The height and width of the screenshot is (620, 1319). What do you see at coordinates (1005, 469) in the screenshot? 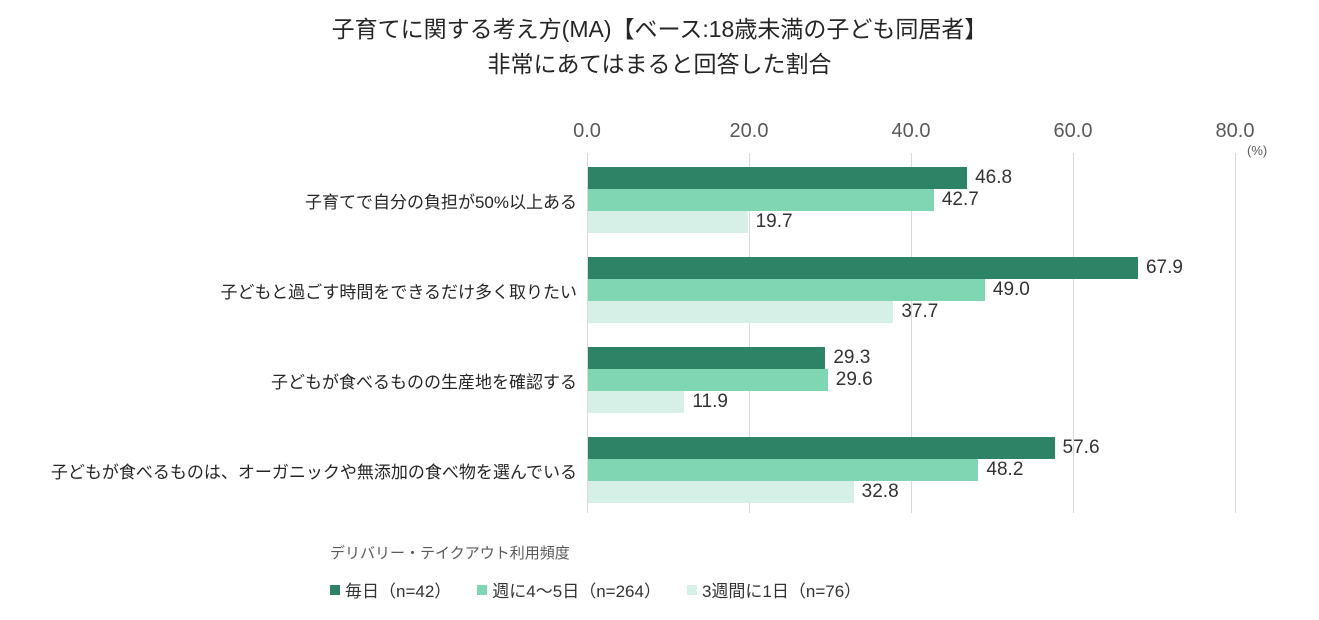
I see `bar-value-label: 48.2` at bounding box center [1005, 469].